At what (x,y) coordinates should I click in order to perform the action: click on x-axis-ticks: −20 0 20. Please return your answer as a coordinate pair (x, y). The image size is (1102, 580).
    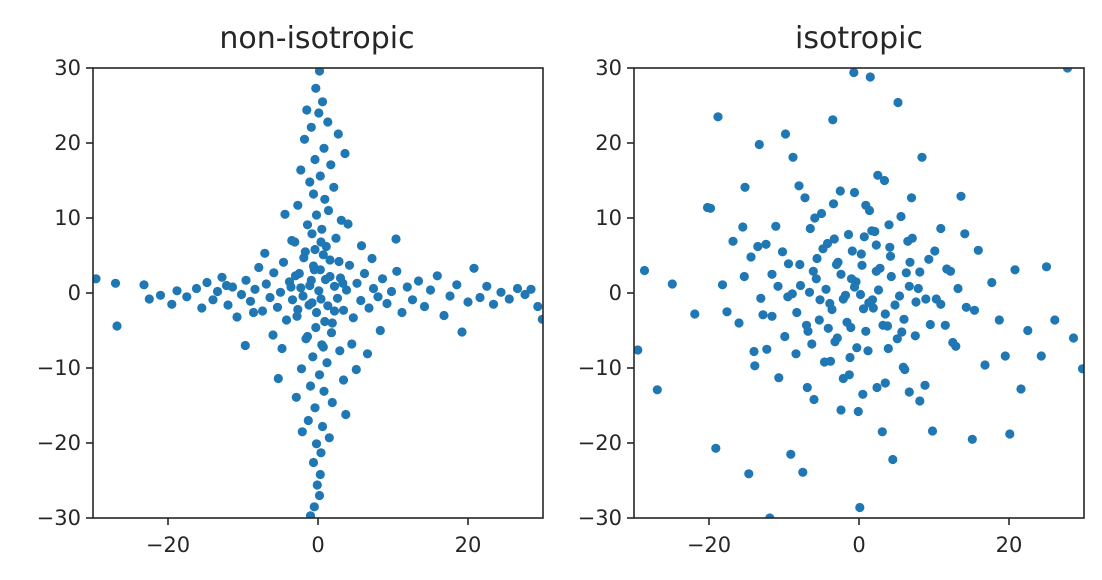
    Looking at the image, I should click on (313, 537).